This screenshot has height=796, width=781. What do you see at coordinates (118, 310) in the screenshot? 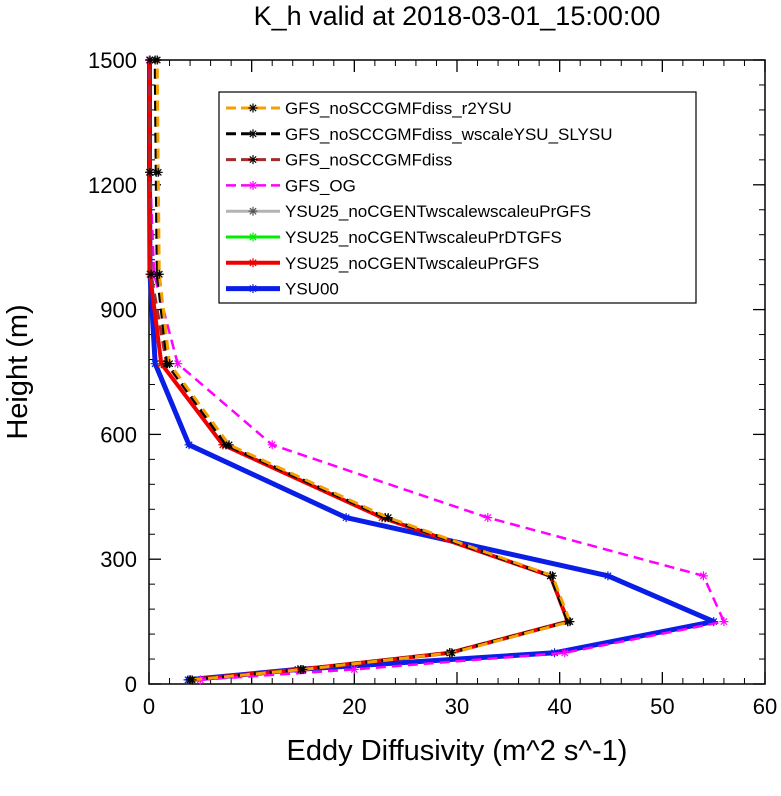
I see `y-tick-label: 900` at bounding box center [118, 310].